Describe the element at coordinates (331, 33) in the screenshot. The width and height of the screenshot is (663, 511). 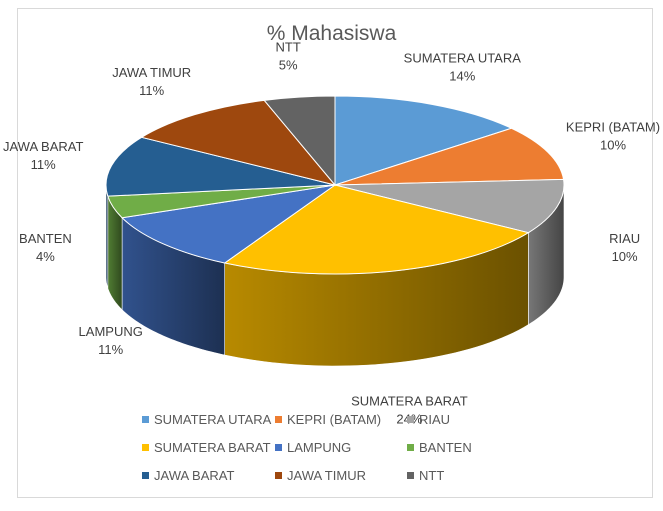
I see `chart-title: % Mahasiswa` at that location.